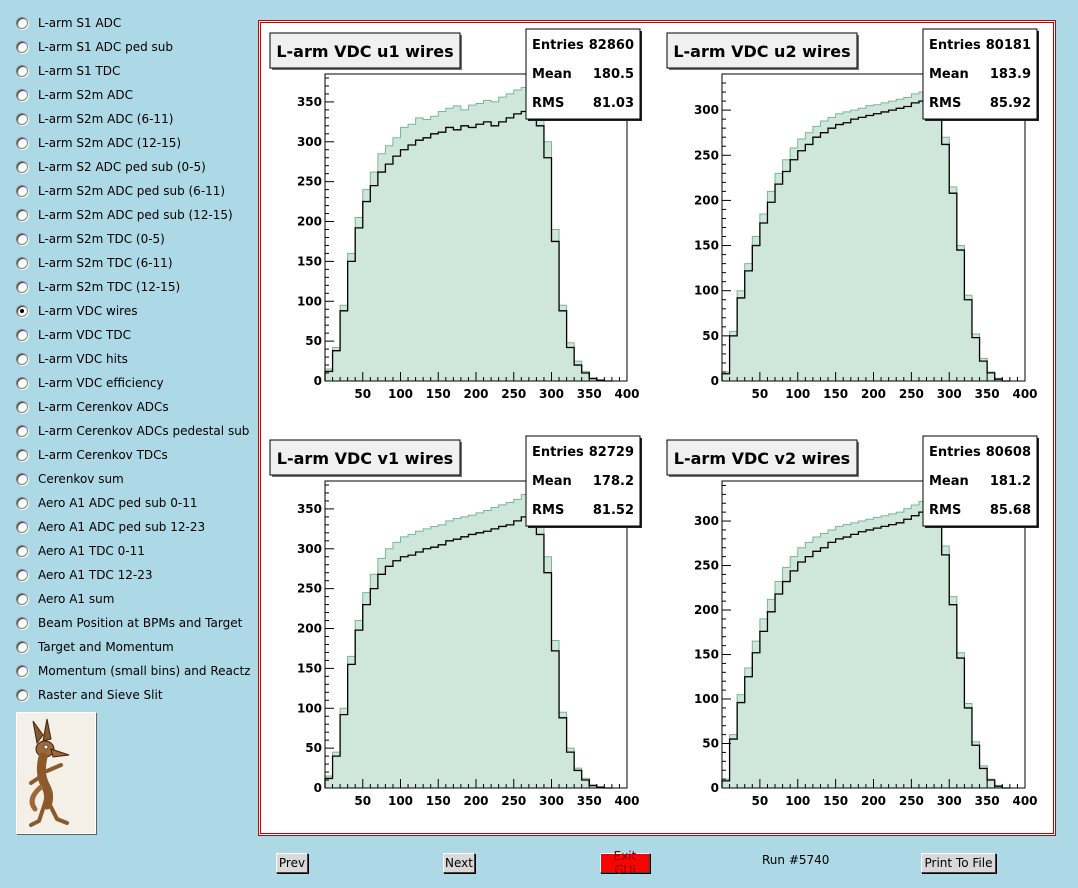 This screenshot has height=888, width=1078. Describe the element at coordinates (74, 95) in the screenshot. I see `plot-option: L-arm S2m ADC` at that location.